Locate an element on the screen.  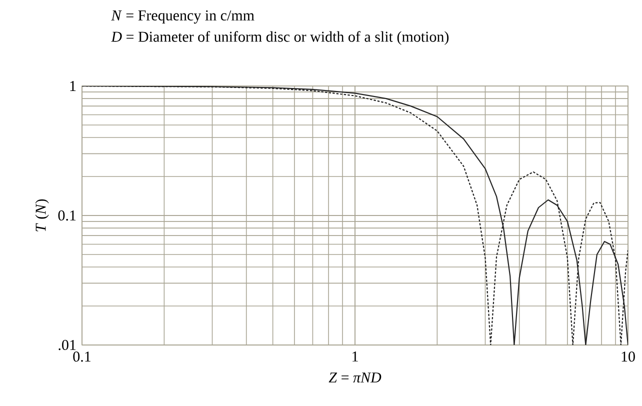
y-tick-label: 0.1 is located at coordinates (67, 215).